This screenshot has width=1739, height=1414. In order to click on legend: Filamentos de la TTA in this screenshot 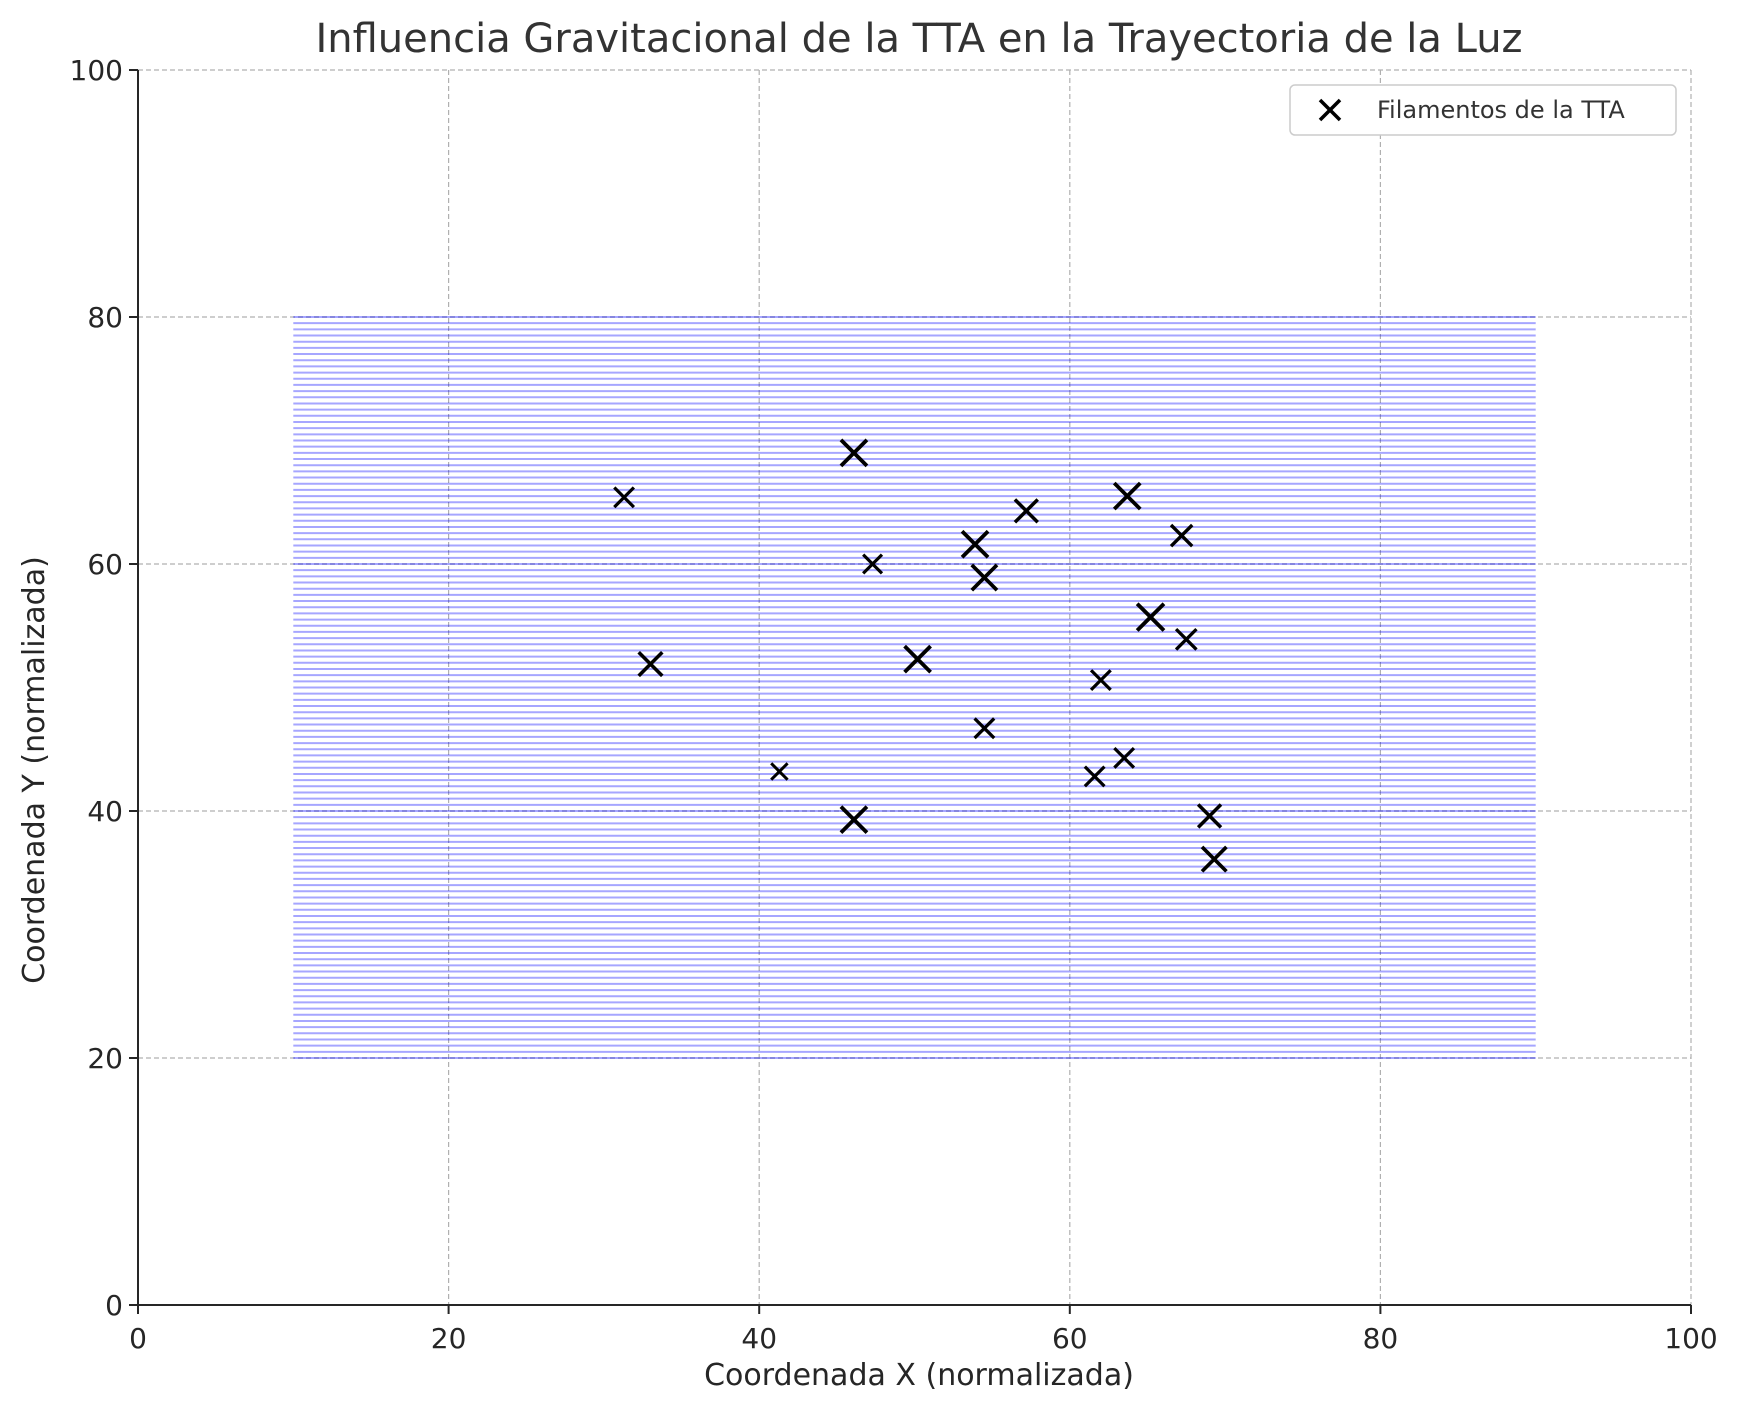, I will do `click(1483, 110)`.